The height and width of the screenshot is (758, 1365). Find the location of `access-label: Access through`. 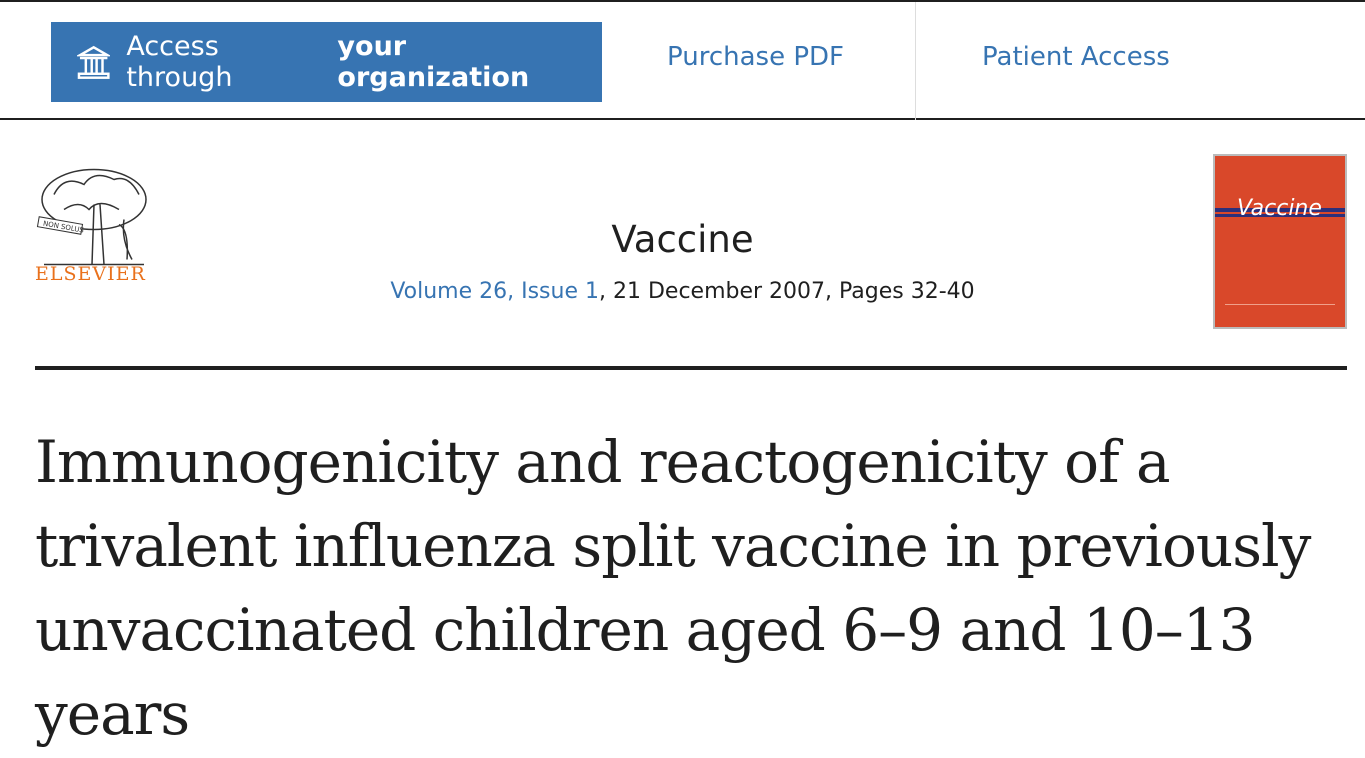

access-label: Access through is located at coordinates (179, 62).